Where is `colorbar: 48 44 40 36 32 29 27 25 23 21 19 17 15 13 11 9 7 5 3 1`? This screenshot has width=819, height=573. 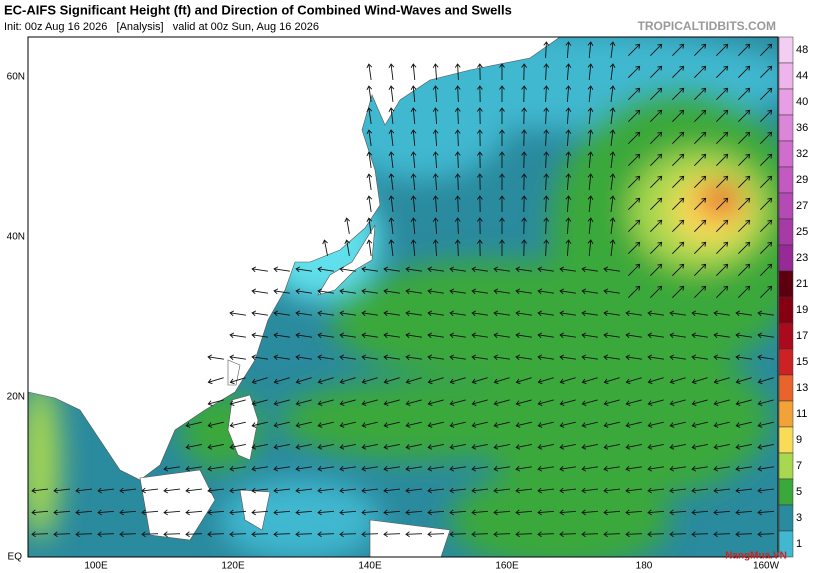
colorbar: 48 44 40 36 32 29 27 25 23 21 19 17 15 13 11 9 7 5 3 1 is located at coordinates (793, 297).